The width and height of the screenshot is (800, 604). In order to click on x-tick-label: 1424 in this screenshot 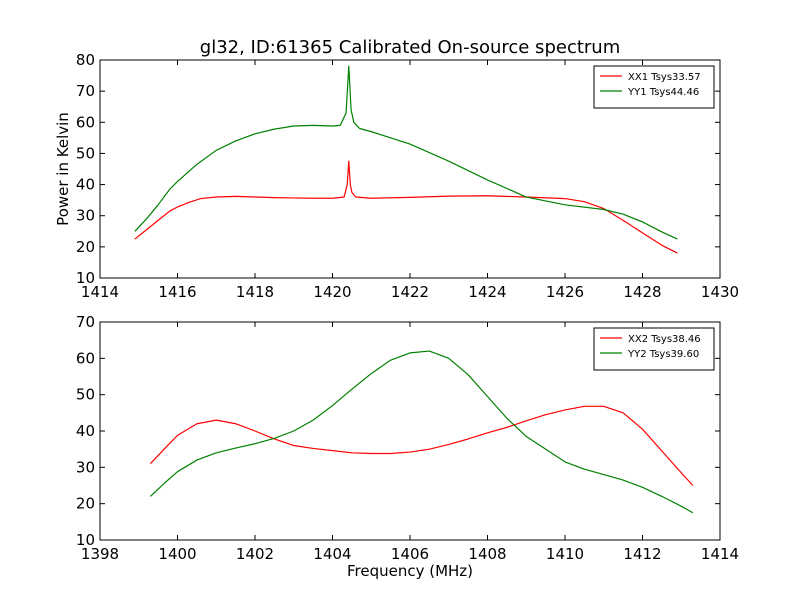, I will do `click(487, 292)`.